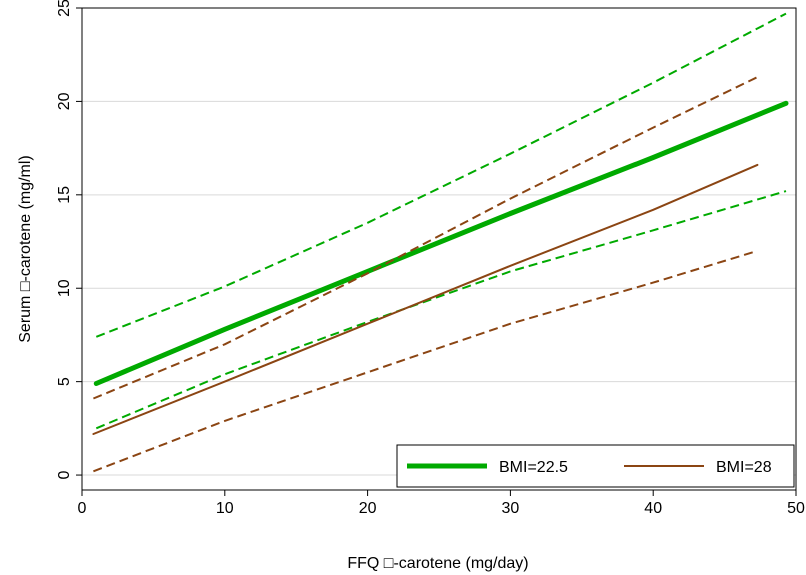  What do you see at coordinates (533, 467) in the screenshot?
I see `legend-label: BMI=22.5` at bounding box center [533, 467].